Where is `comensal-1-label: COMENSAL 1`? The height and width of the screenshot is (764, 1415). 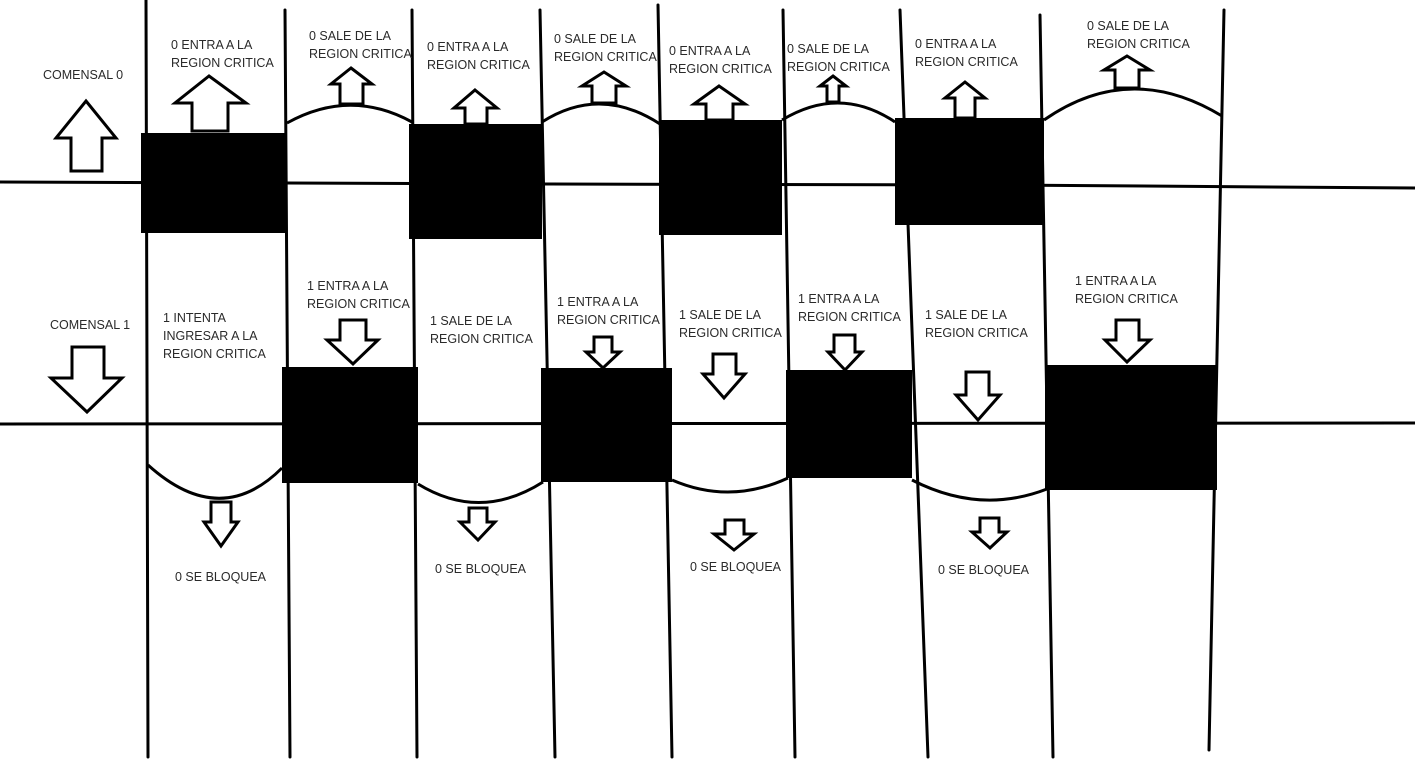
comensal-1-label: COMENSAL 1 is located at coordinates (90, 325).